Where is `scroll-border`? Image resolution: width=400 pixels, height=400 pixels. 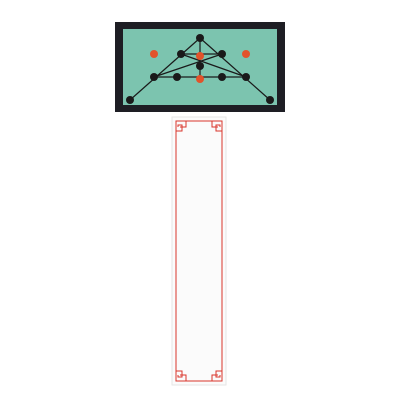
scroll-border is located at coordinates (199, 251).